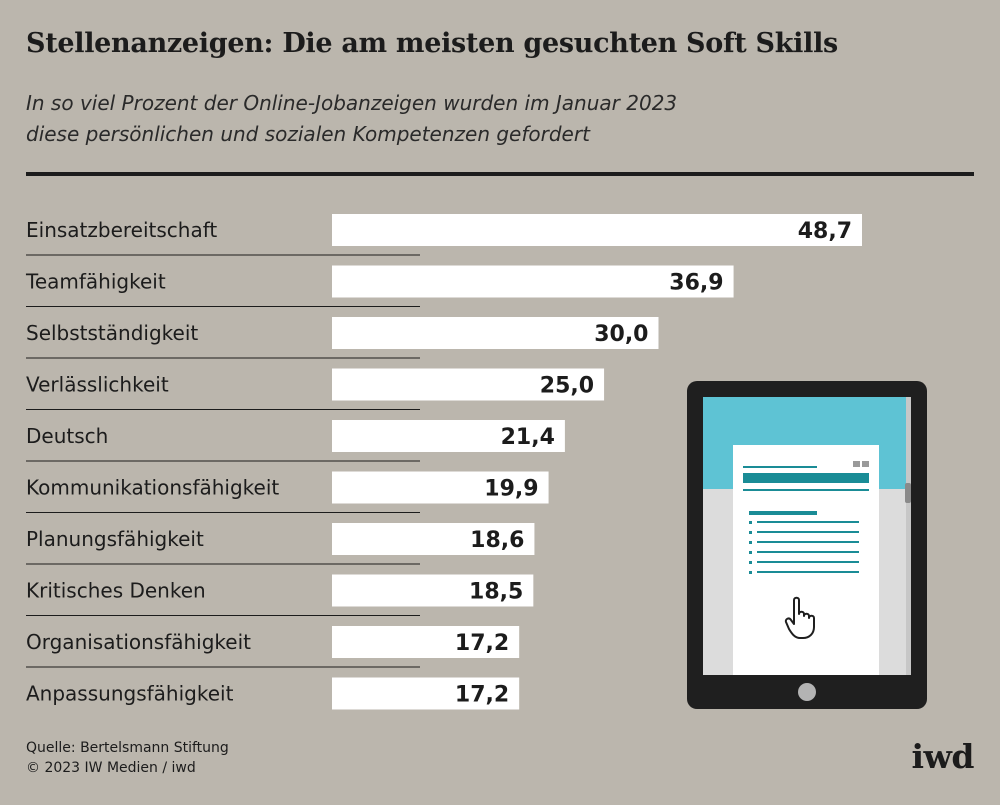  Describe the element at coordinates (95, 282) in the screenshot. I see `category-label: Teamfähigkeit` at that location.